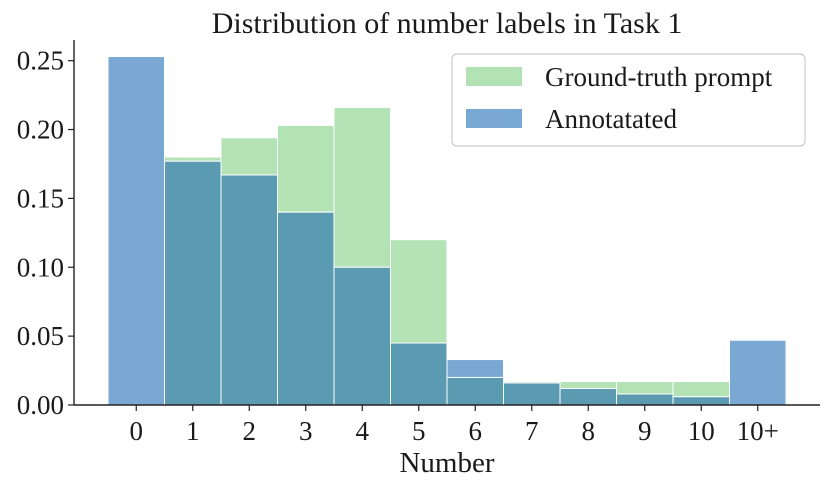 The image size is (831, 488). I want to click on x-tick-label: 10+, so click(758, 431).